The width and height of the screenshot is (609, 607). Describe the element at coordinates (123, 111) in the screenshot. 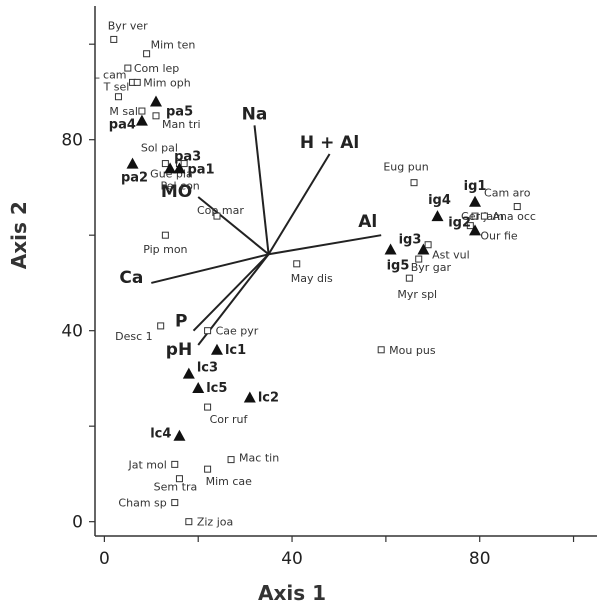

I see `species-label: M sal` at that location.